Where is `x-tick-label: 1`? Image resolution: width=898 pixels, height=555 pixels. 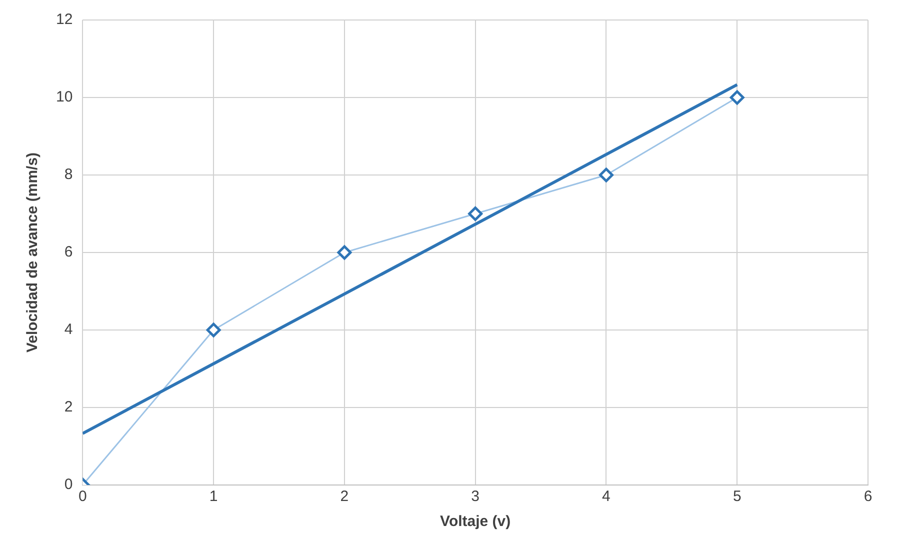 x-tick-label: 1 is located at coordinates (213, 497).